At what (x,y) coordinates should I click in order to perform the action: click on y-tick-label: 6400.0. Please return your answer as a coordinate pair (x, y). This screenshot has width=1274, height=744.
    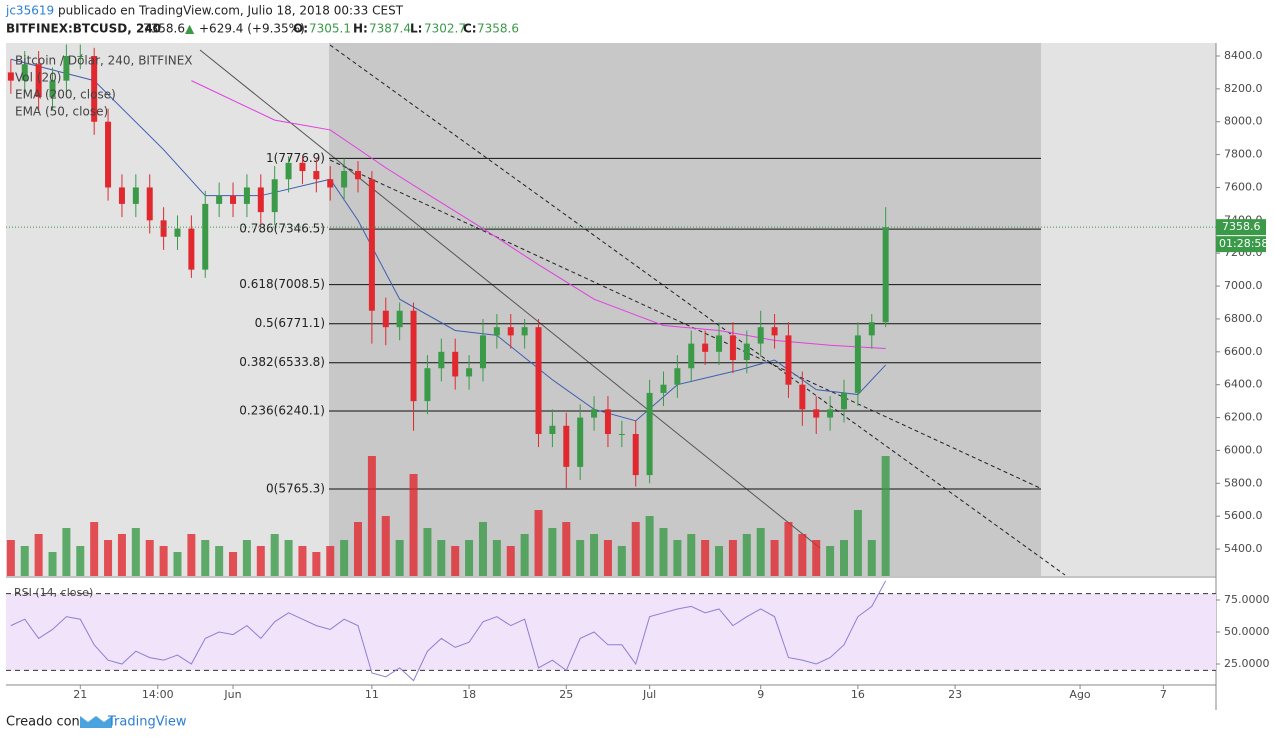
    Looking at the image, I should click on (1243, 384).